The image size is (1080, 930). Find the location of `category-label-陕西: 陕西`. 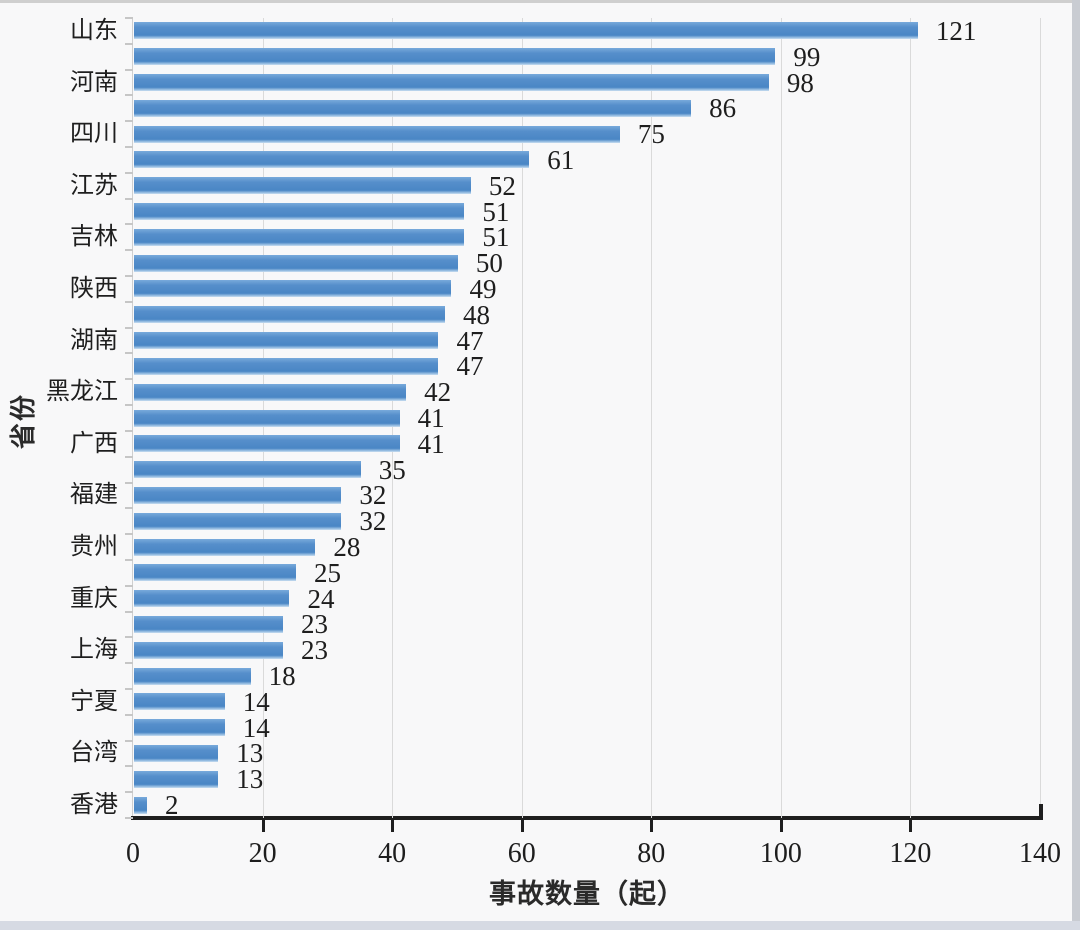

category-label-陕西: 陕西 is located at coordinates (94, 288).